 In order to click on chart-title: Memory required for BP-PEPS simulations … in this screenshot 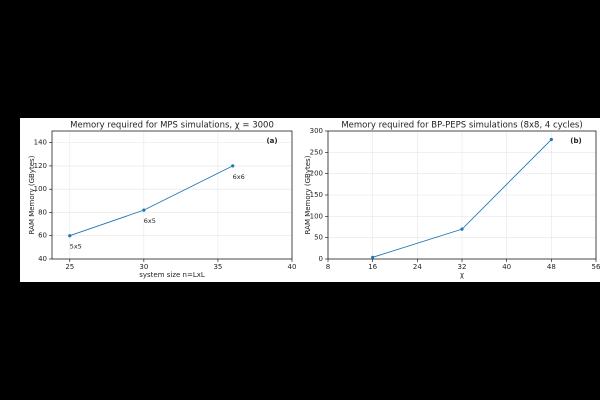, I will do `click(461, 126)`.